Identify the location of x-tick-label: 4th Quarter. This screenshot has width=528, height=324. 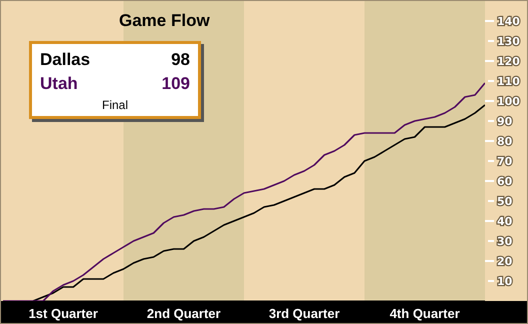
(425, 314).